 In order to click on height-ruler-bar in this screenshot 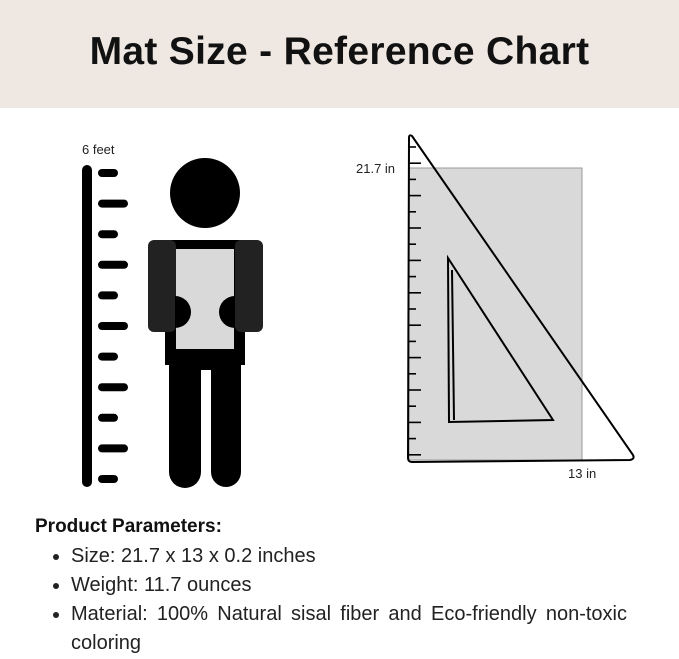, I will do `click(87, 326)`.